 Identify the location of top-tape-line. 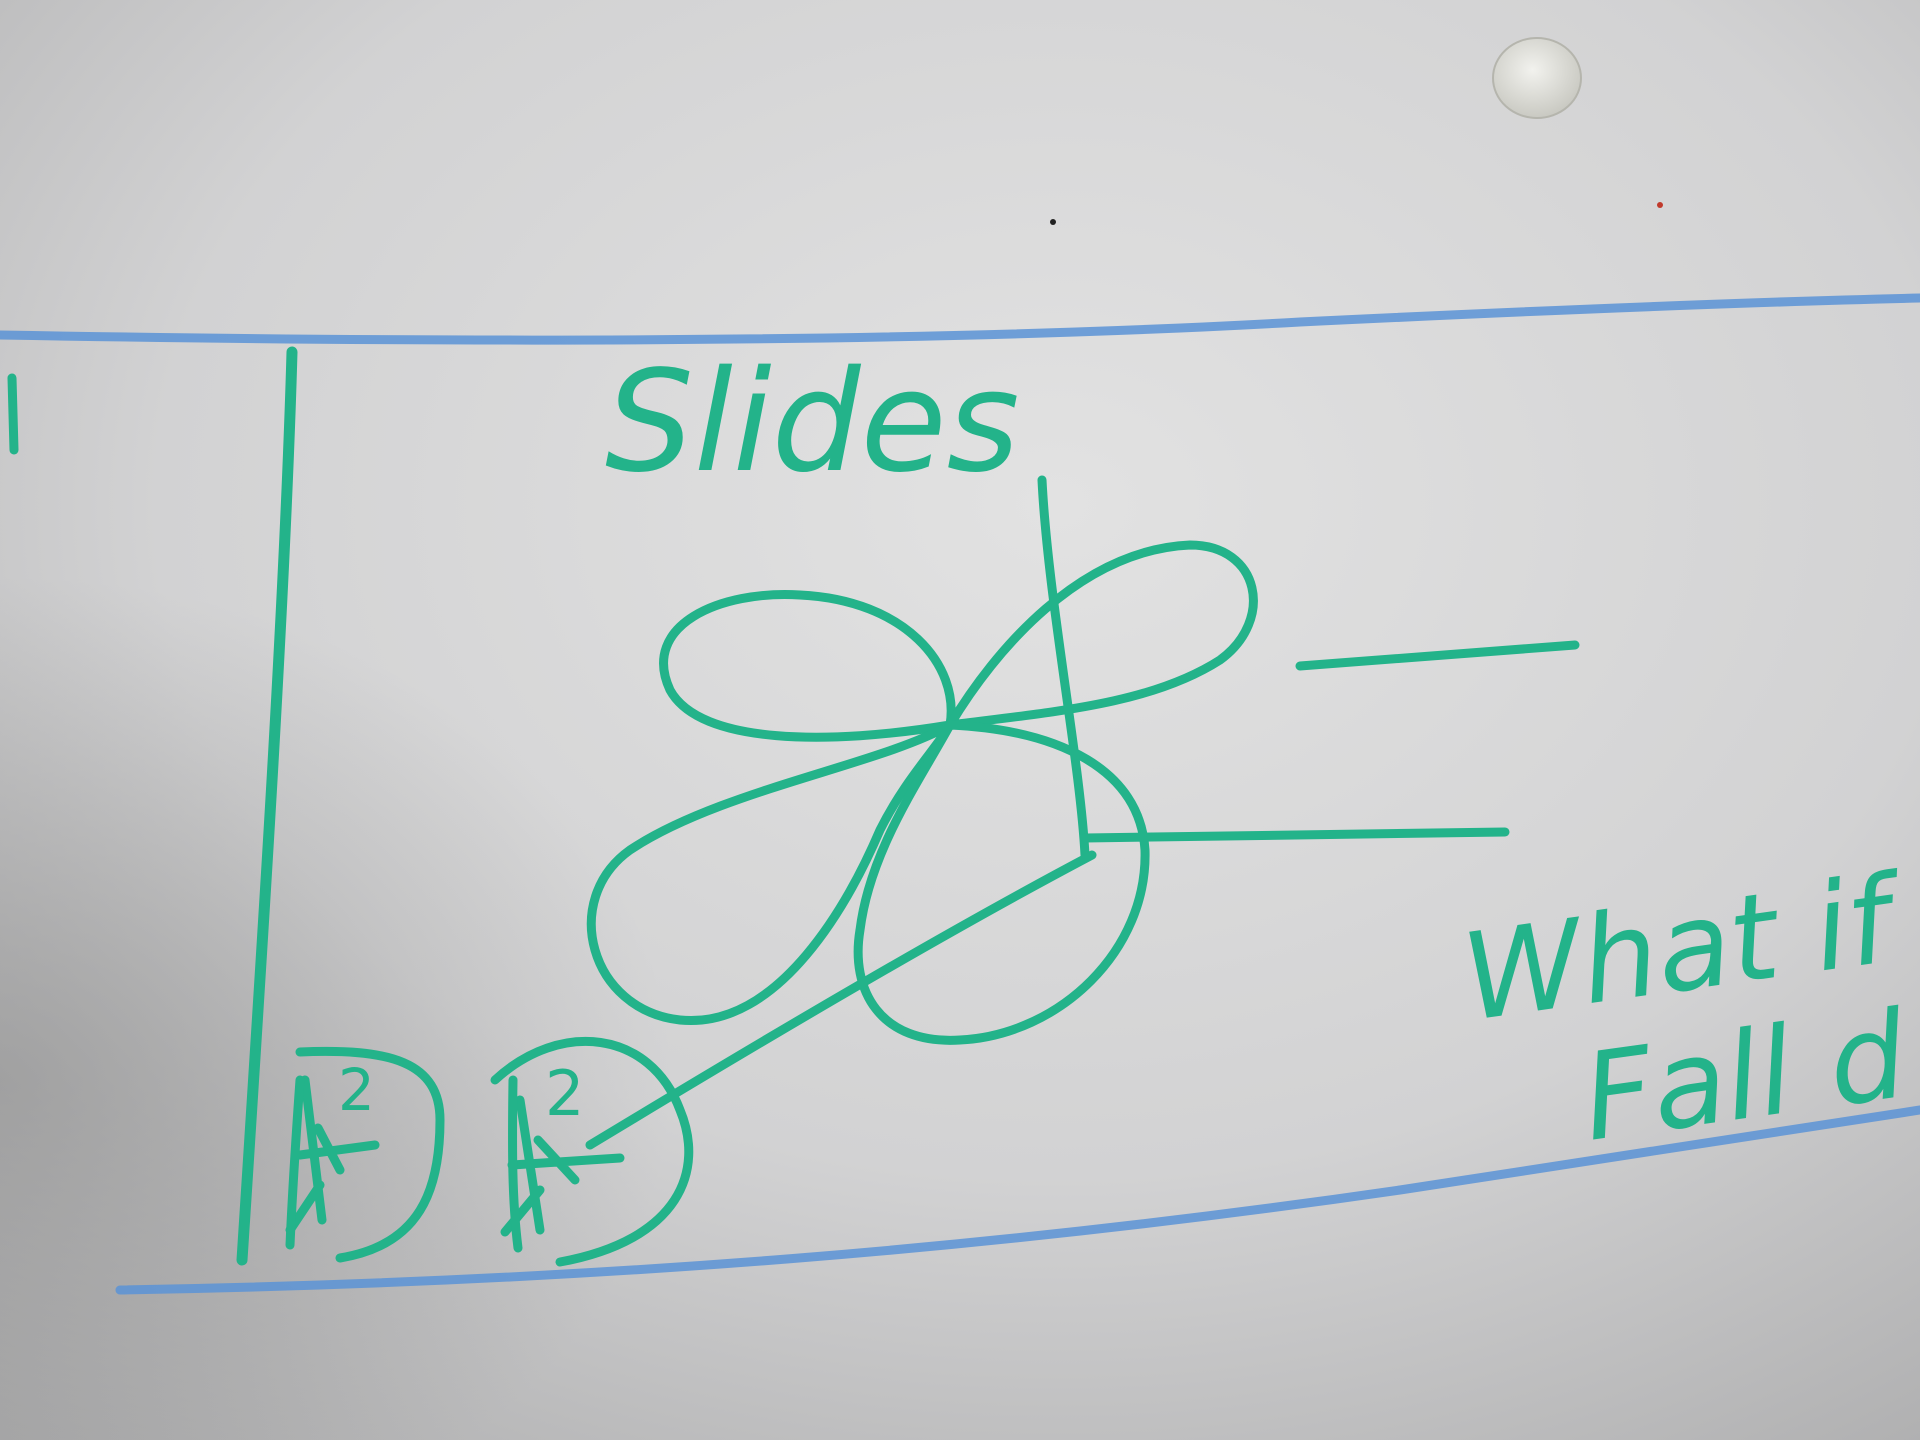
(960, 319).